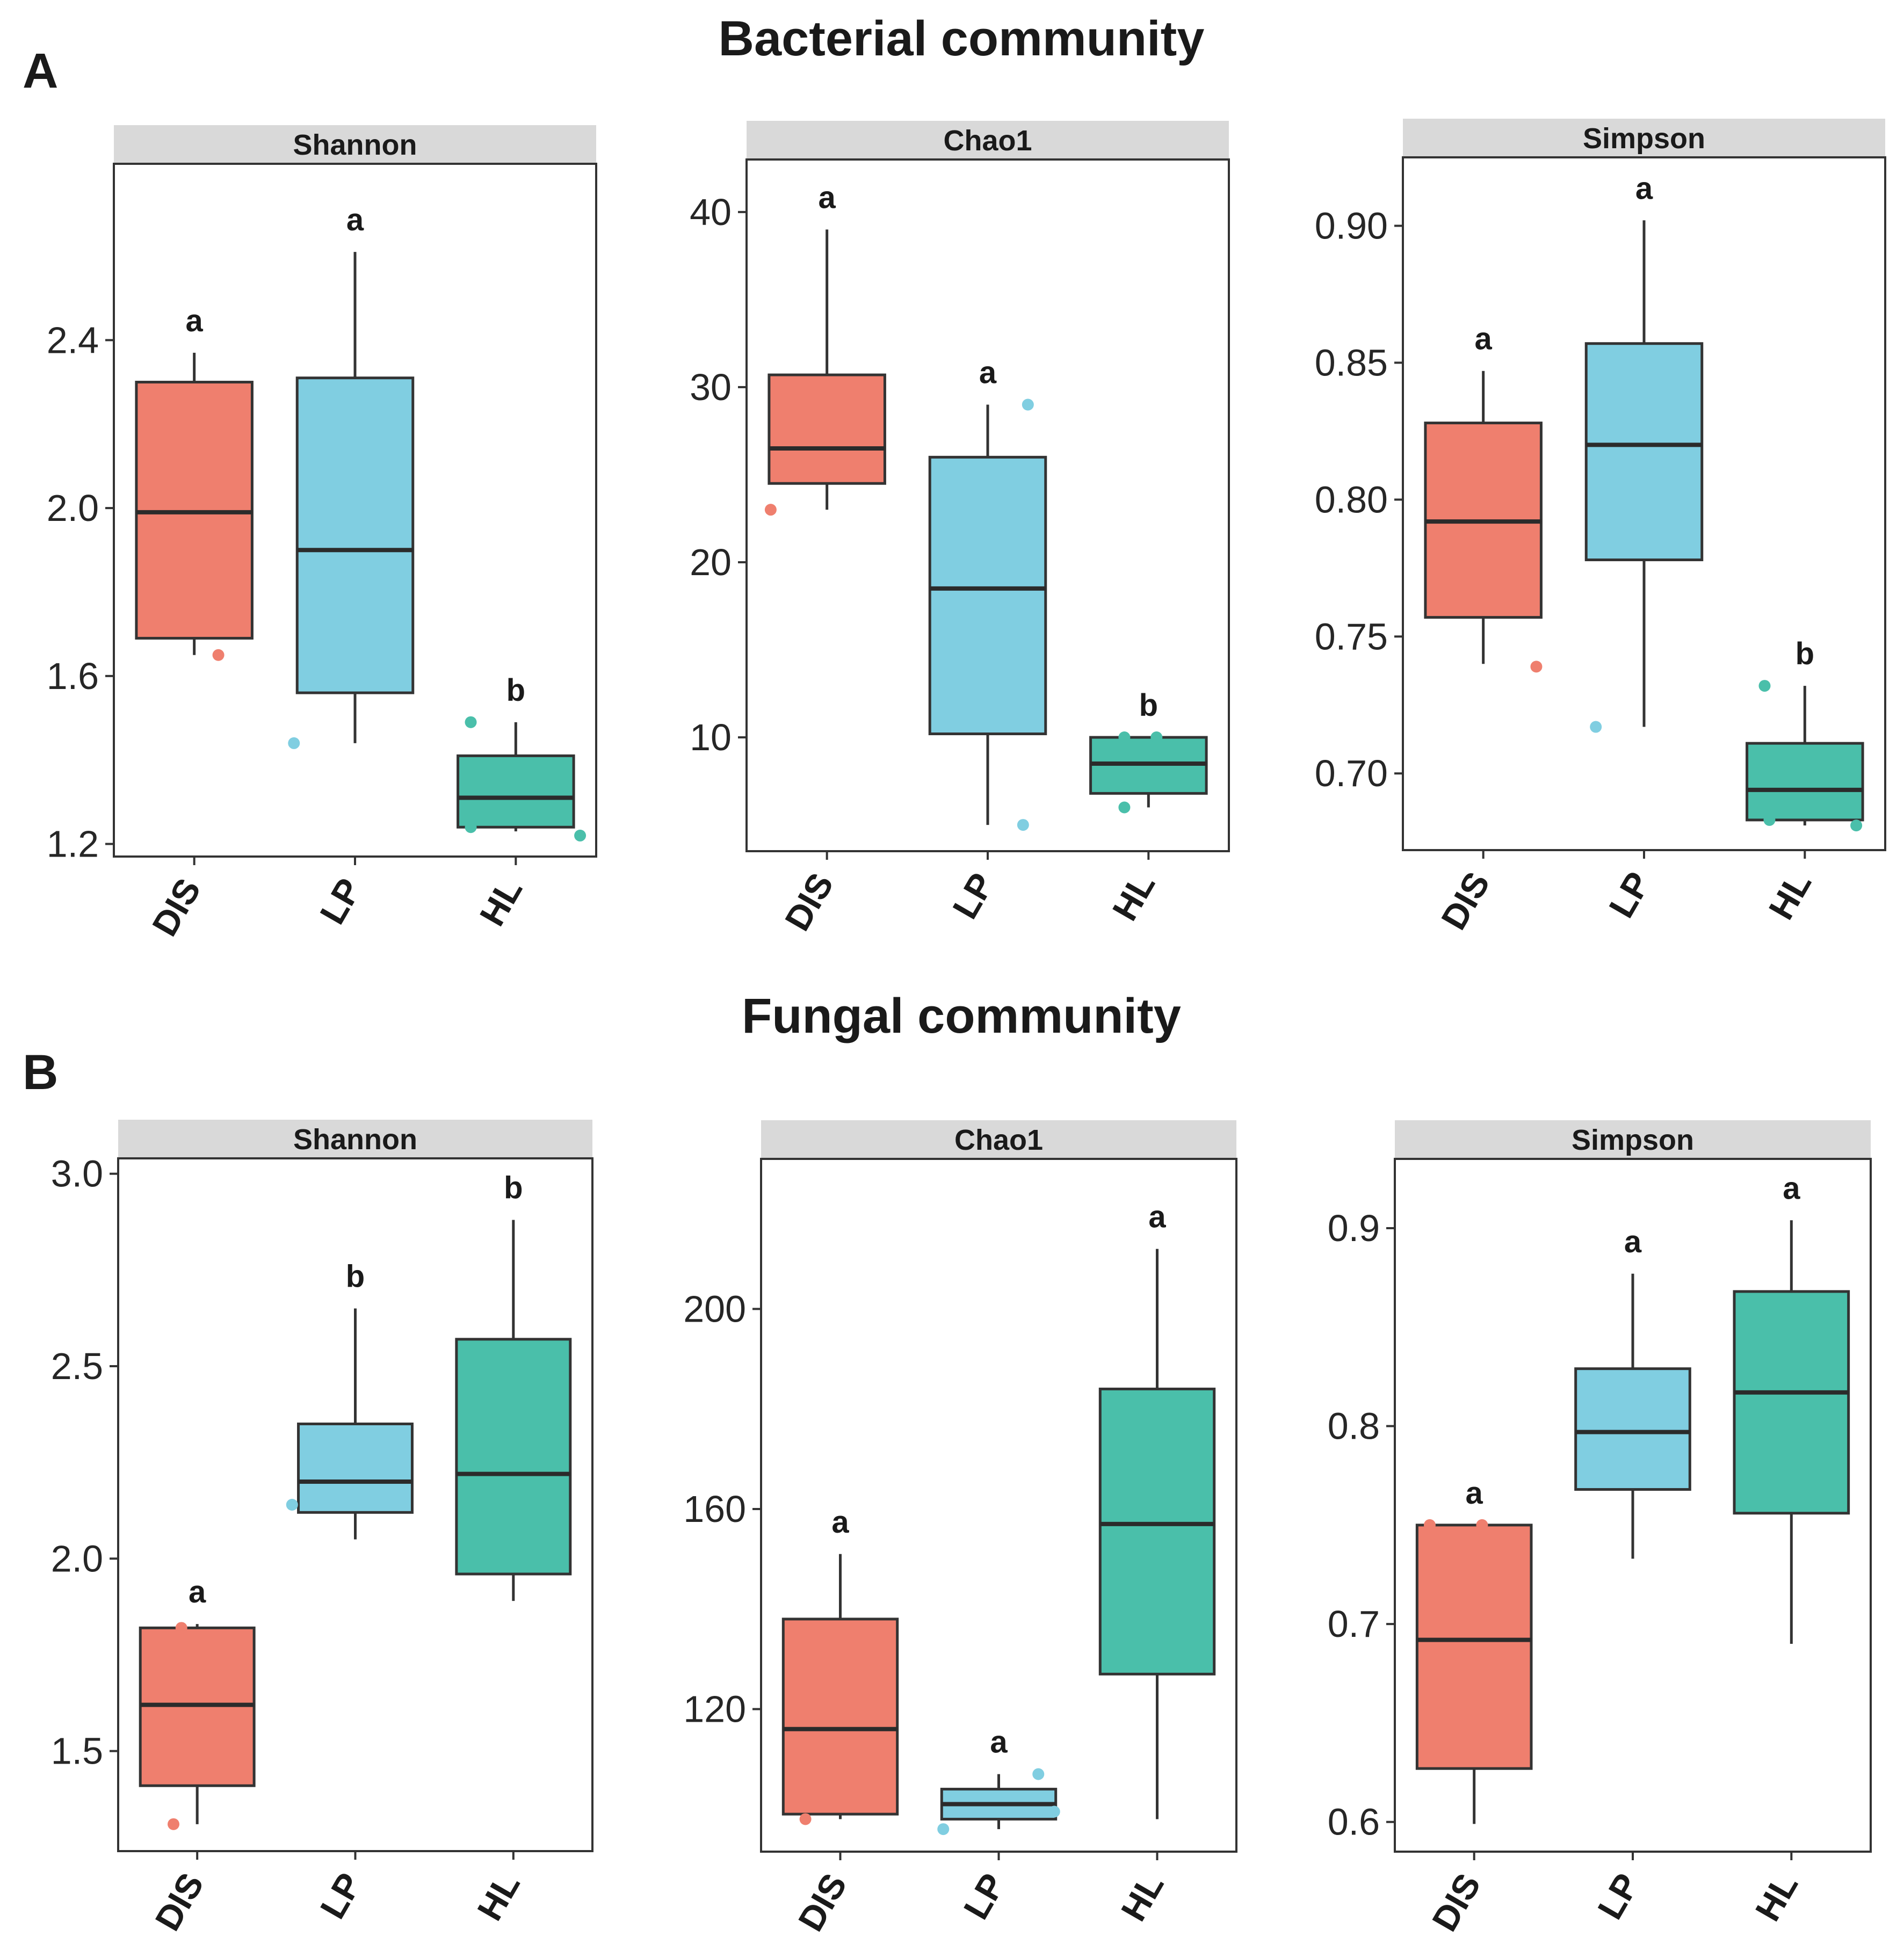  Describe the element at coordinates (355, 1468) in the screenshot. I see `box-b-shannon-lp` at that location.